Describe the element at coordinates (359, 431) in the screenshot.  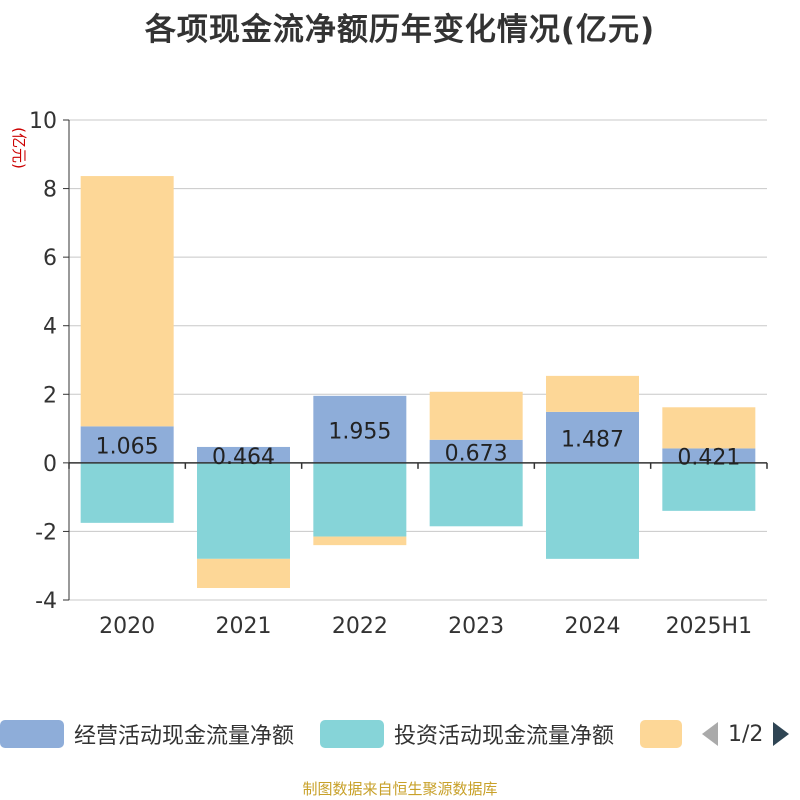
I see `data-label-2022: 1.955` at that location.